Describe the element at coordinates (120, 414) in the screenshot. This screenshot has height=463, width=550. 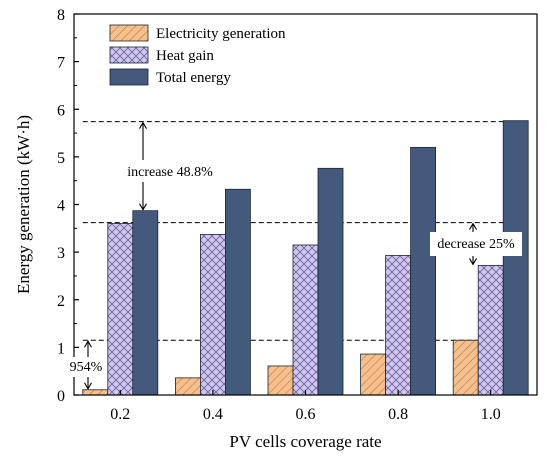
I see `x-tick-label: 0.2` at that location.